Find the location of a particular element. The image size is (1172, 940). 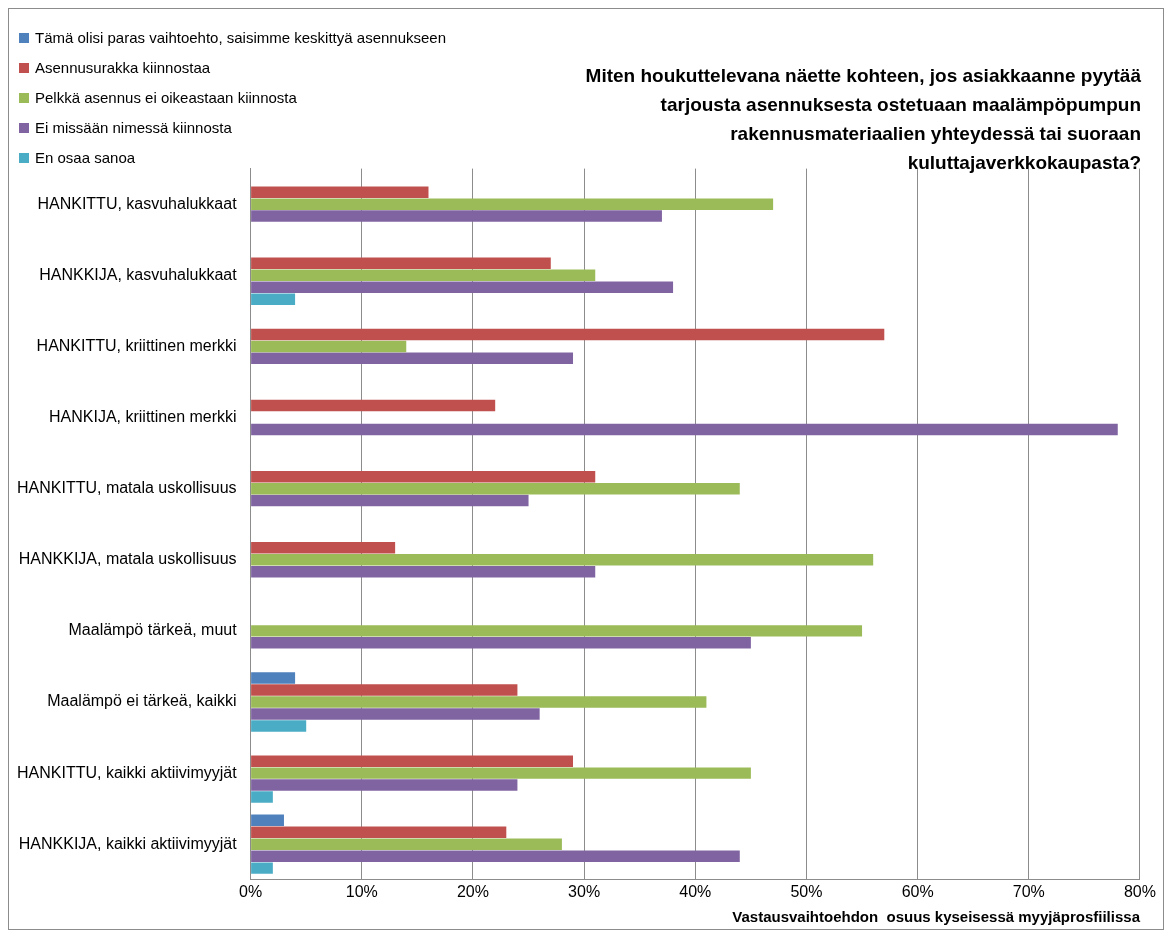

y-tick-label: Maalämpö tärkeä, muut is located at coordinates (153, 630).